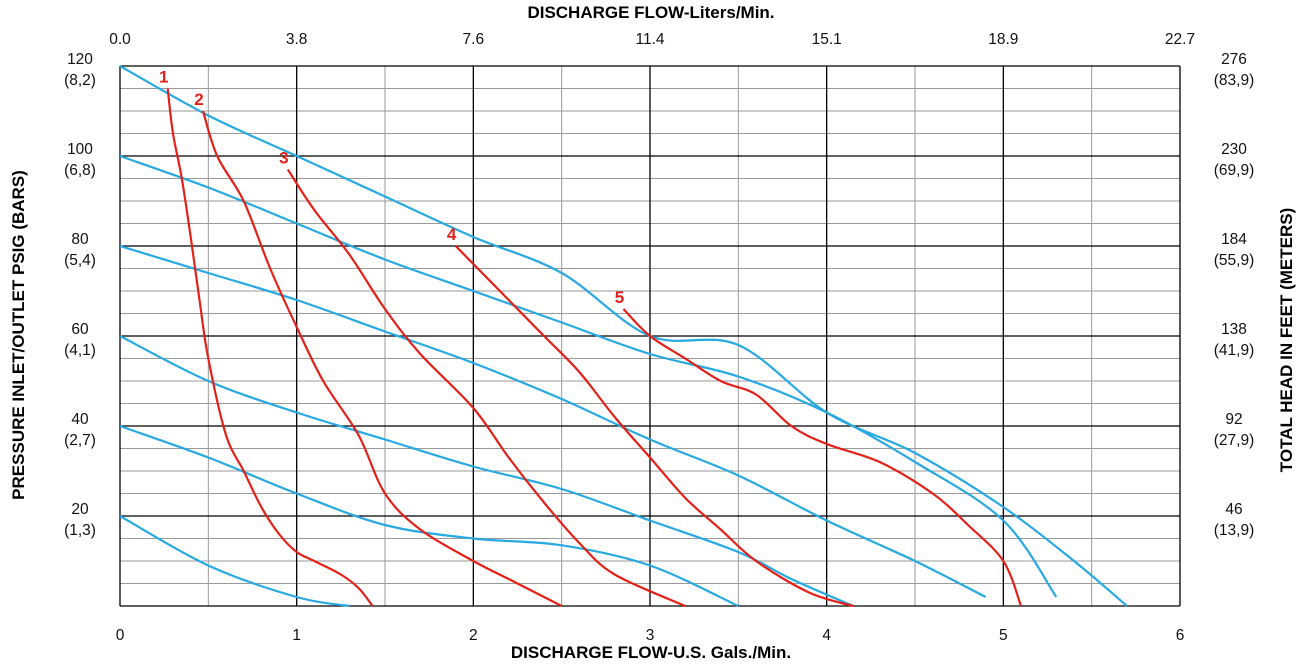 This screenshot has width=1302, height=667. I want to click on x2-tick-label: 18.9, so click(1003, 39).